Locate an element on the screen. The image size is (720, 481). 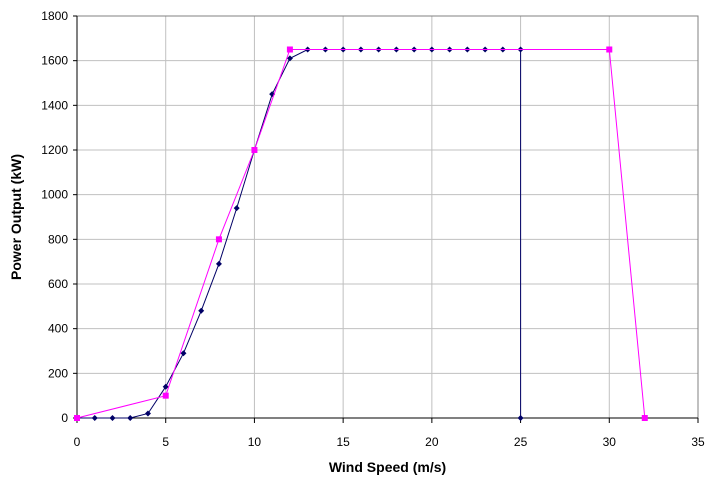
x-tick-label: 10 is located at coordinates (255, 442).